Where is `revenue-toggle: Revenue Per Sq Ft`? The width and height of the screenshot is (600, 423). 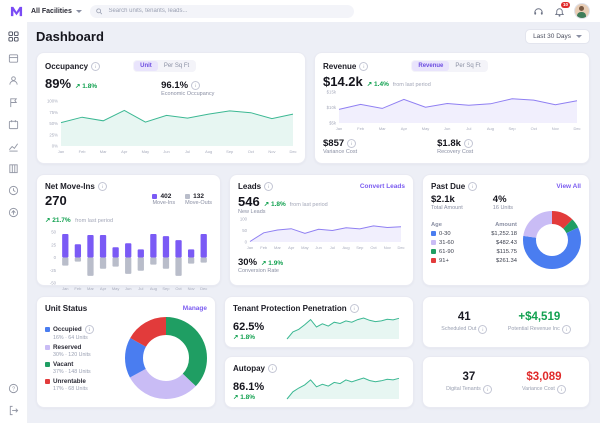
revenue-toggle: Revenue Per Sq Ft is located at coordinates (449, 66).